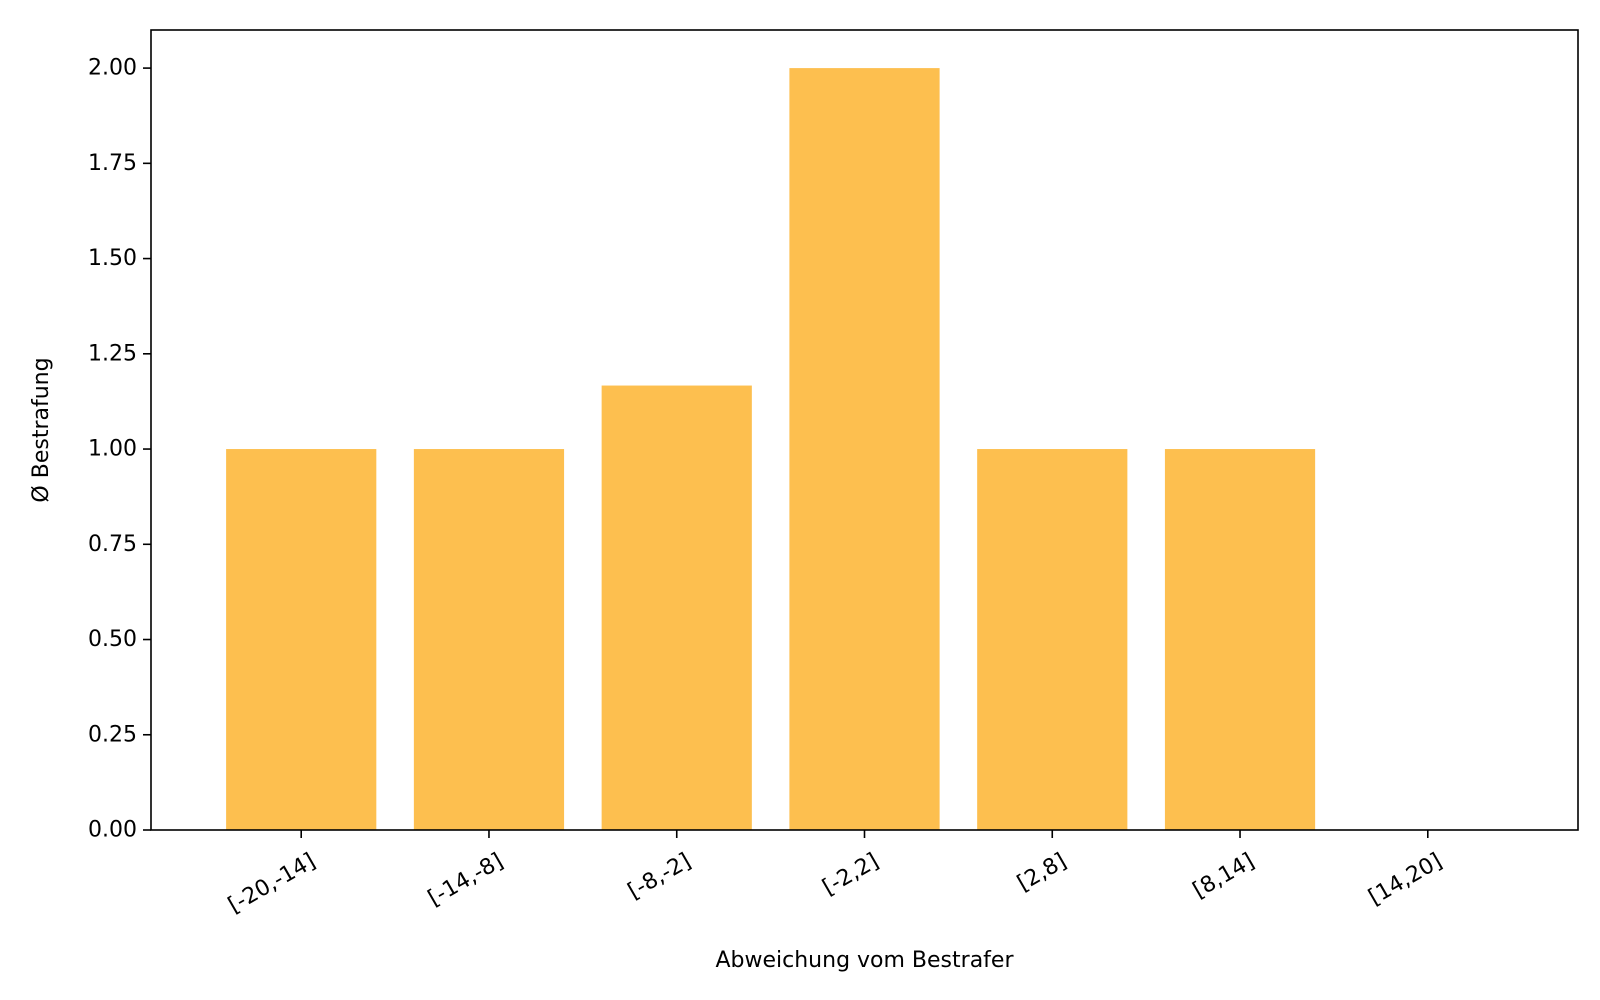 This screenshot has width=1600, height=1000. I want to click on x-tick-label-4: [2,8], so click(1042, 873).